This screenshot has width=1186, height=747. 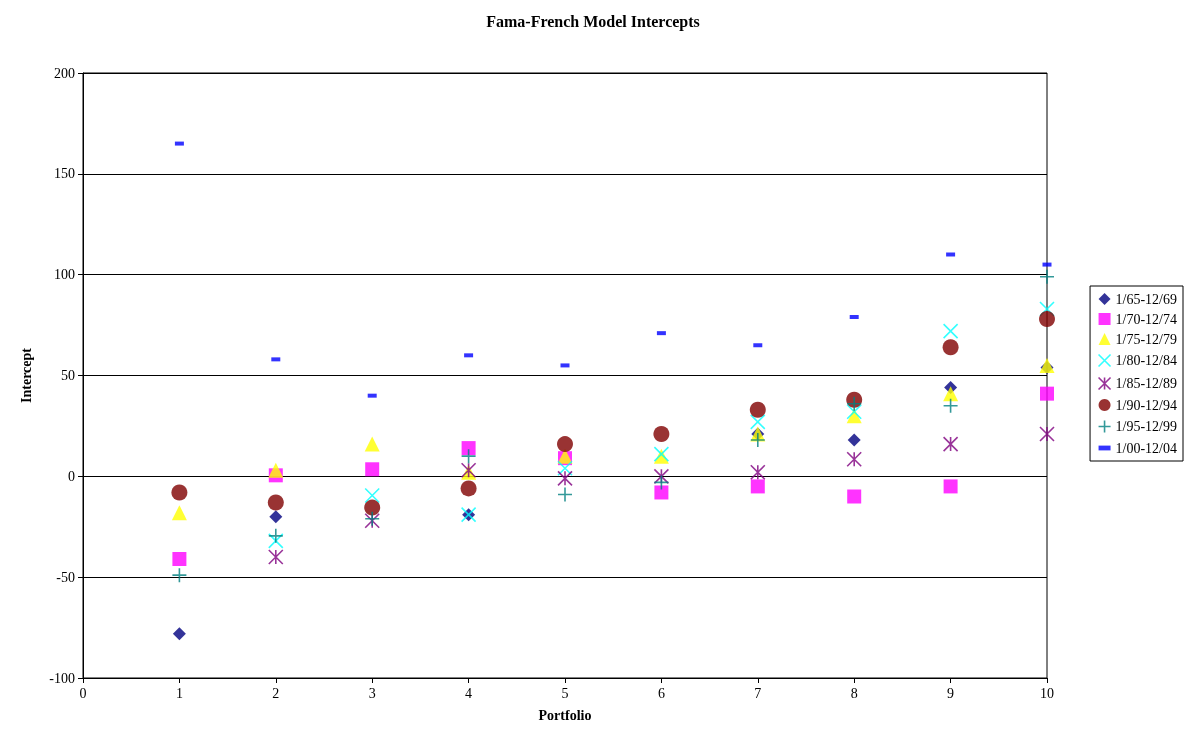 I want to click on x-tick-label: 3, so click(x=372, y=693).